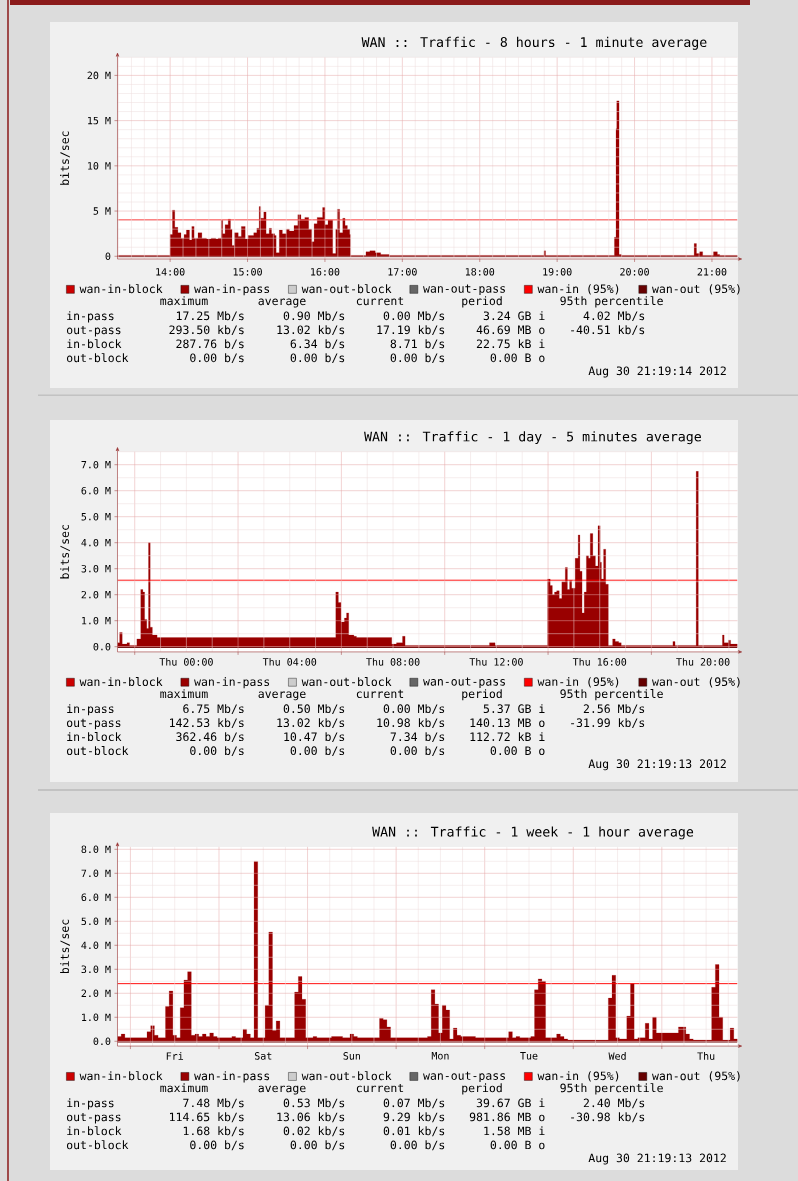  What do you see at coordinates (210, 316) in the screenshot?
I see `text: 17.25 Mb/s` at bounding box center [210, 316].